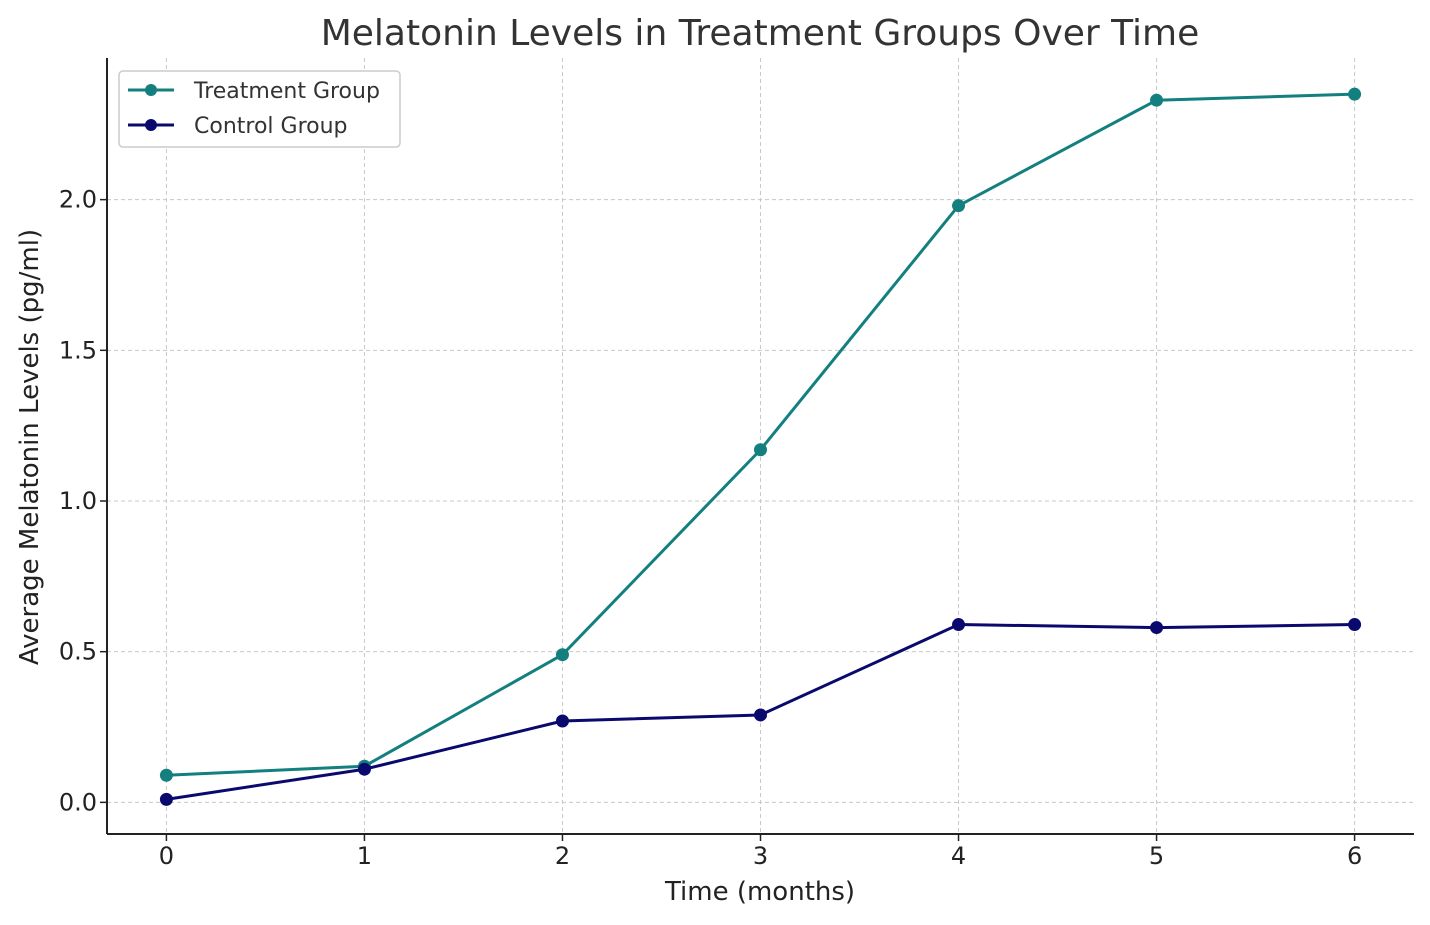  What do you see at coordinates (958, 856) in the screenshot?
I see `x-tick-label: 4` at bounding box center [958, 856].